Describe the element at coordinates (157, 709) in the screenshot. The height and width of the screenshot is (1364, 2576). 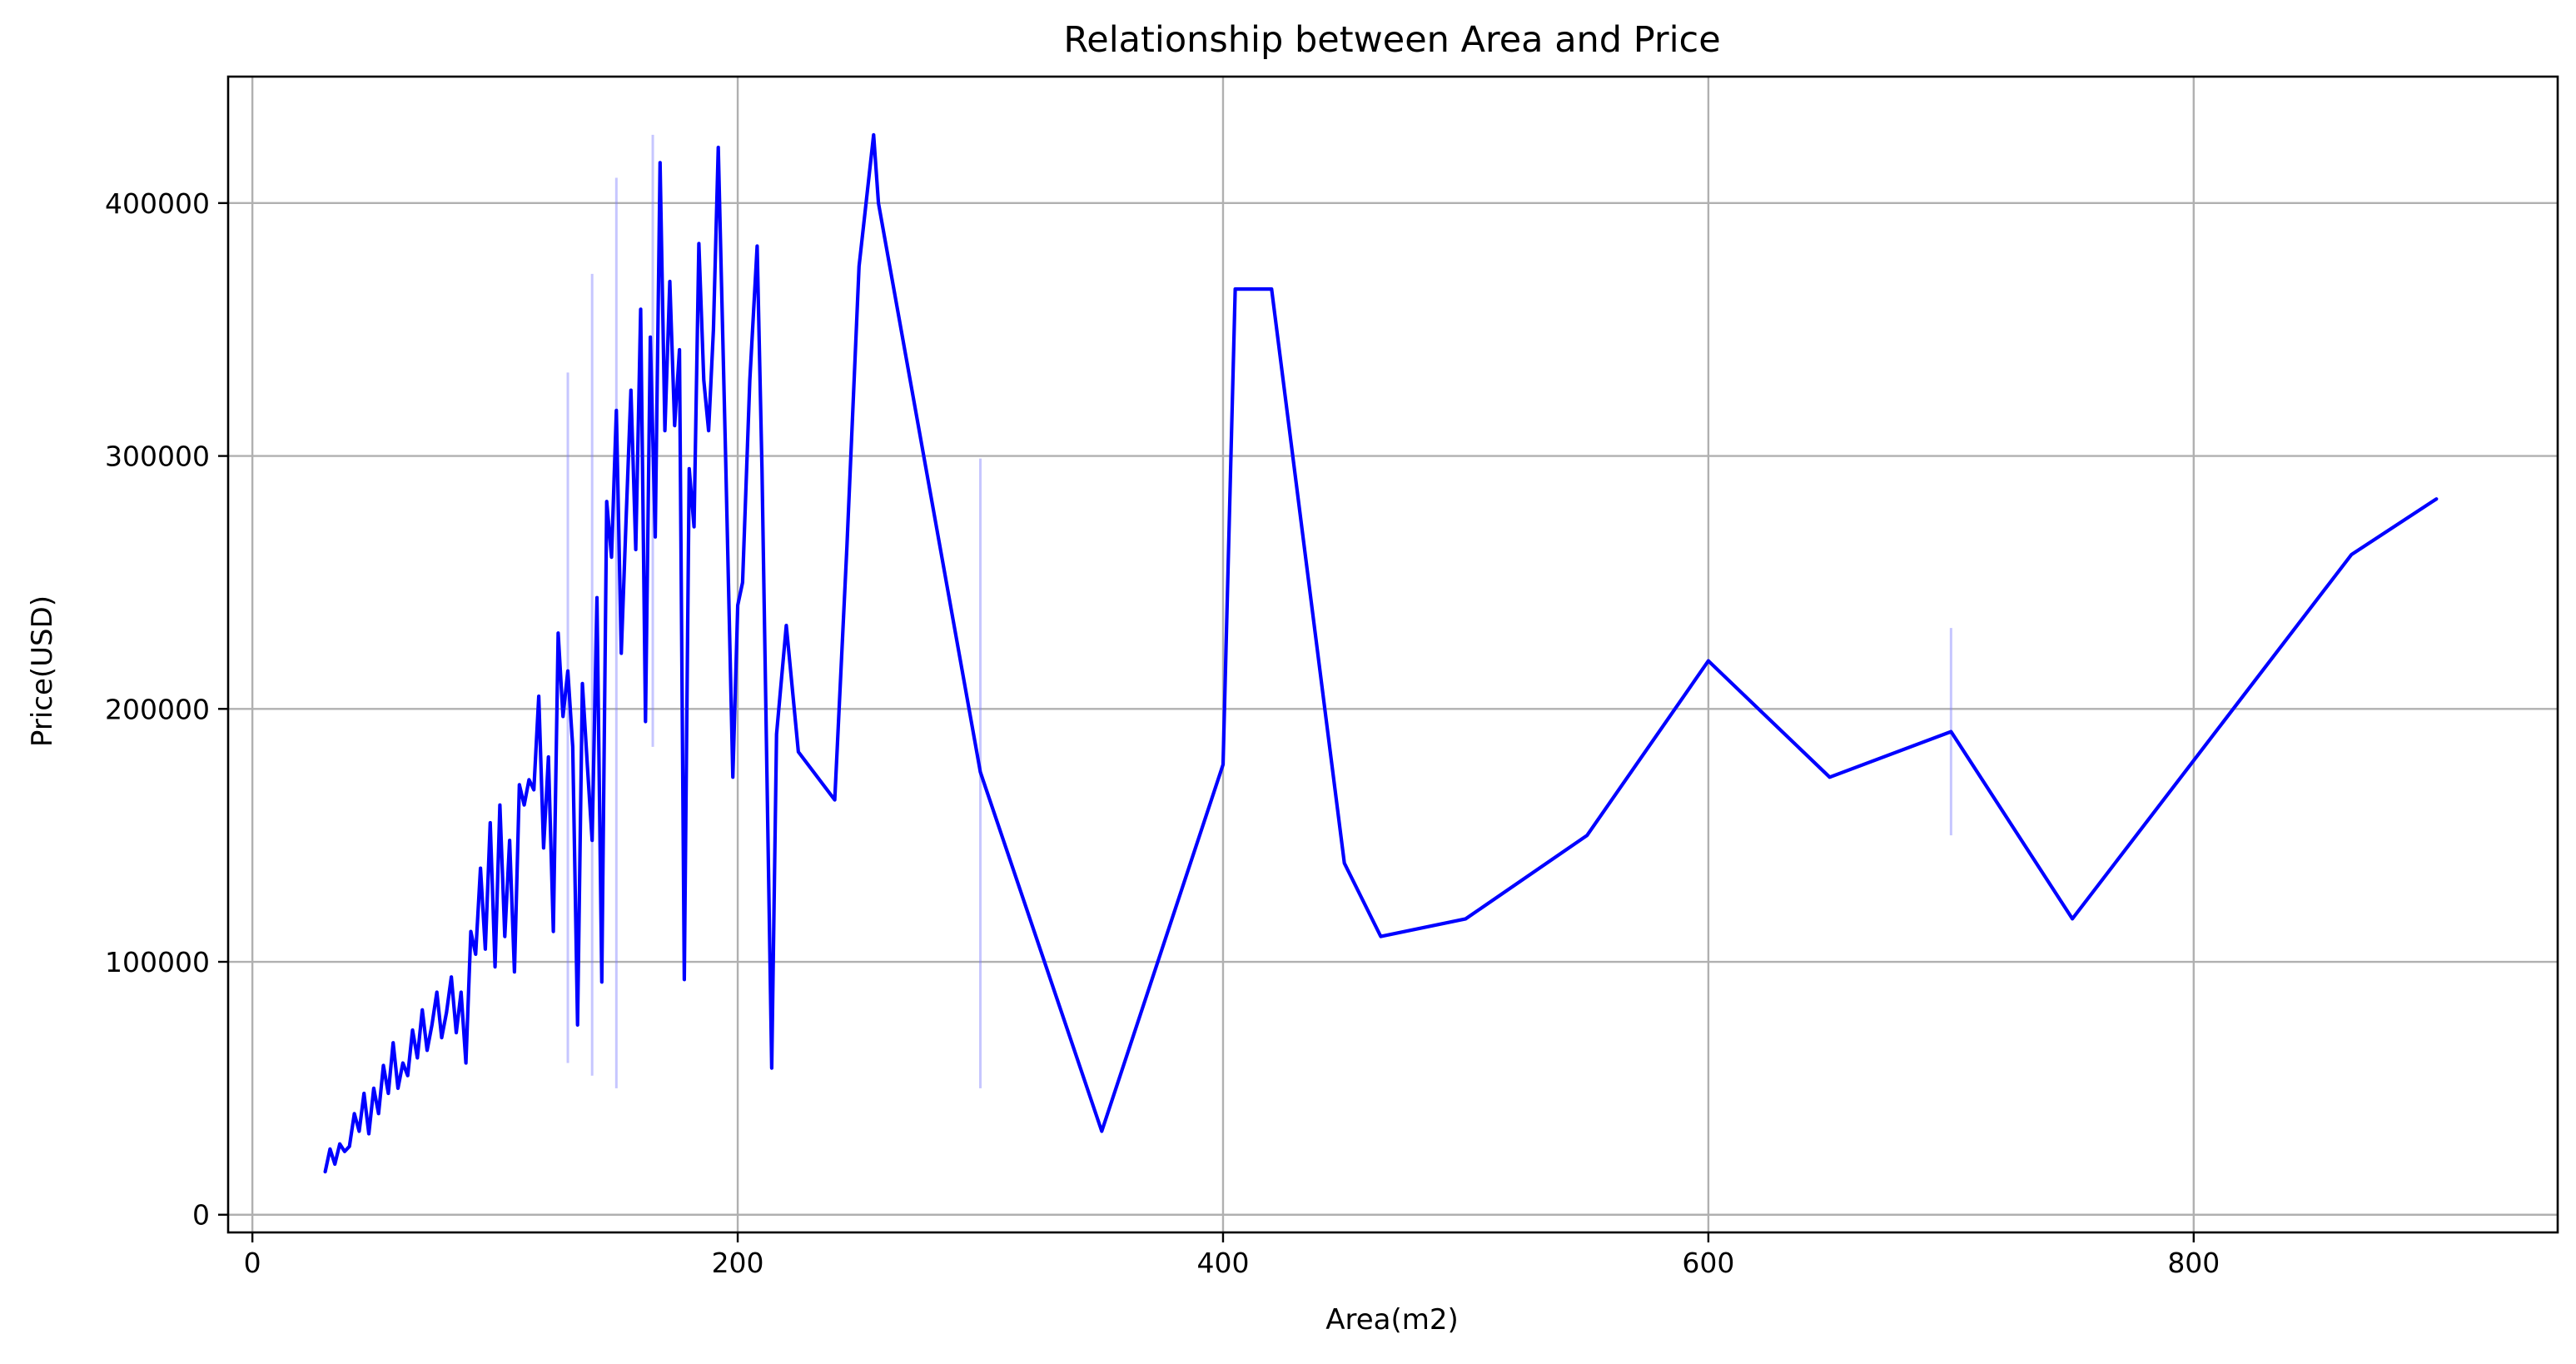
I see `y-tick-label-2: 200000` at that location.